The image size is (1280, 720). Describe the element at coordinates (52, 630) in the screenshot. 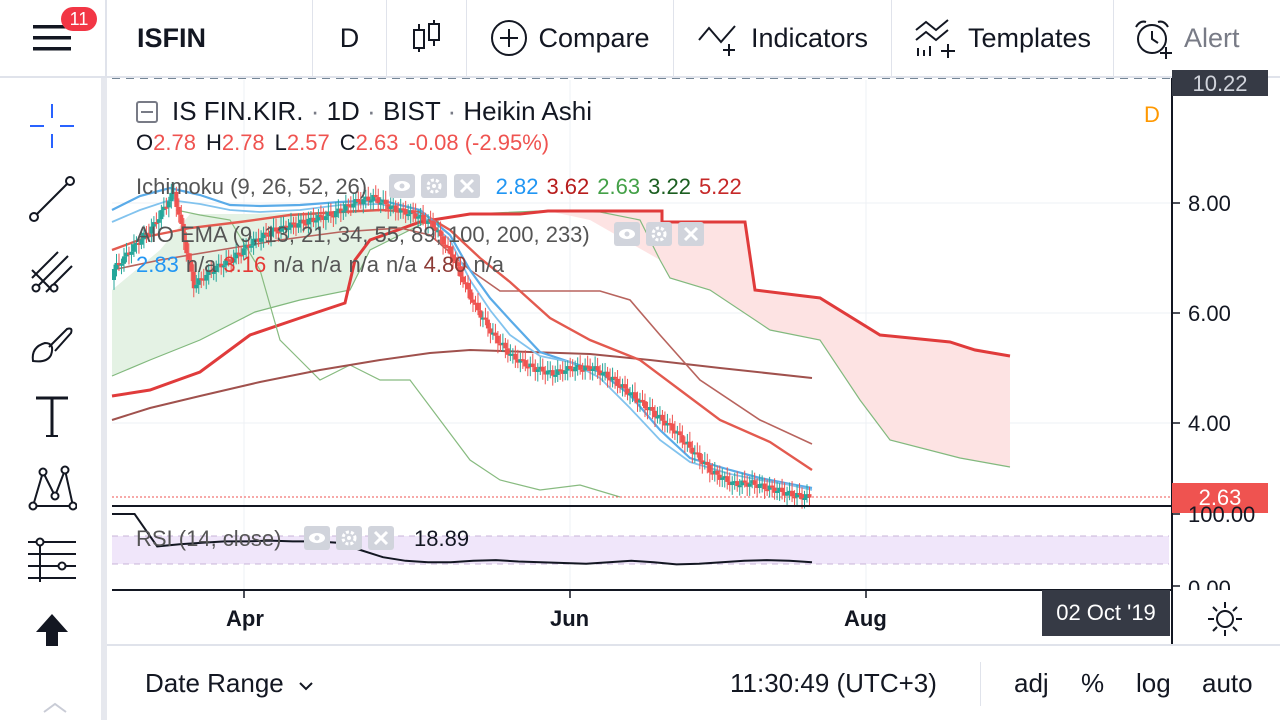

I see `scroll-up-button` at that location.